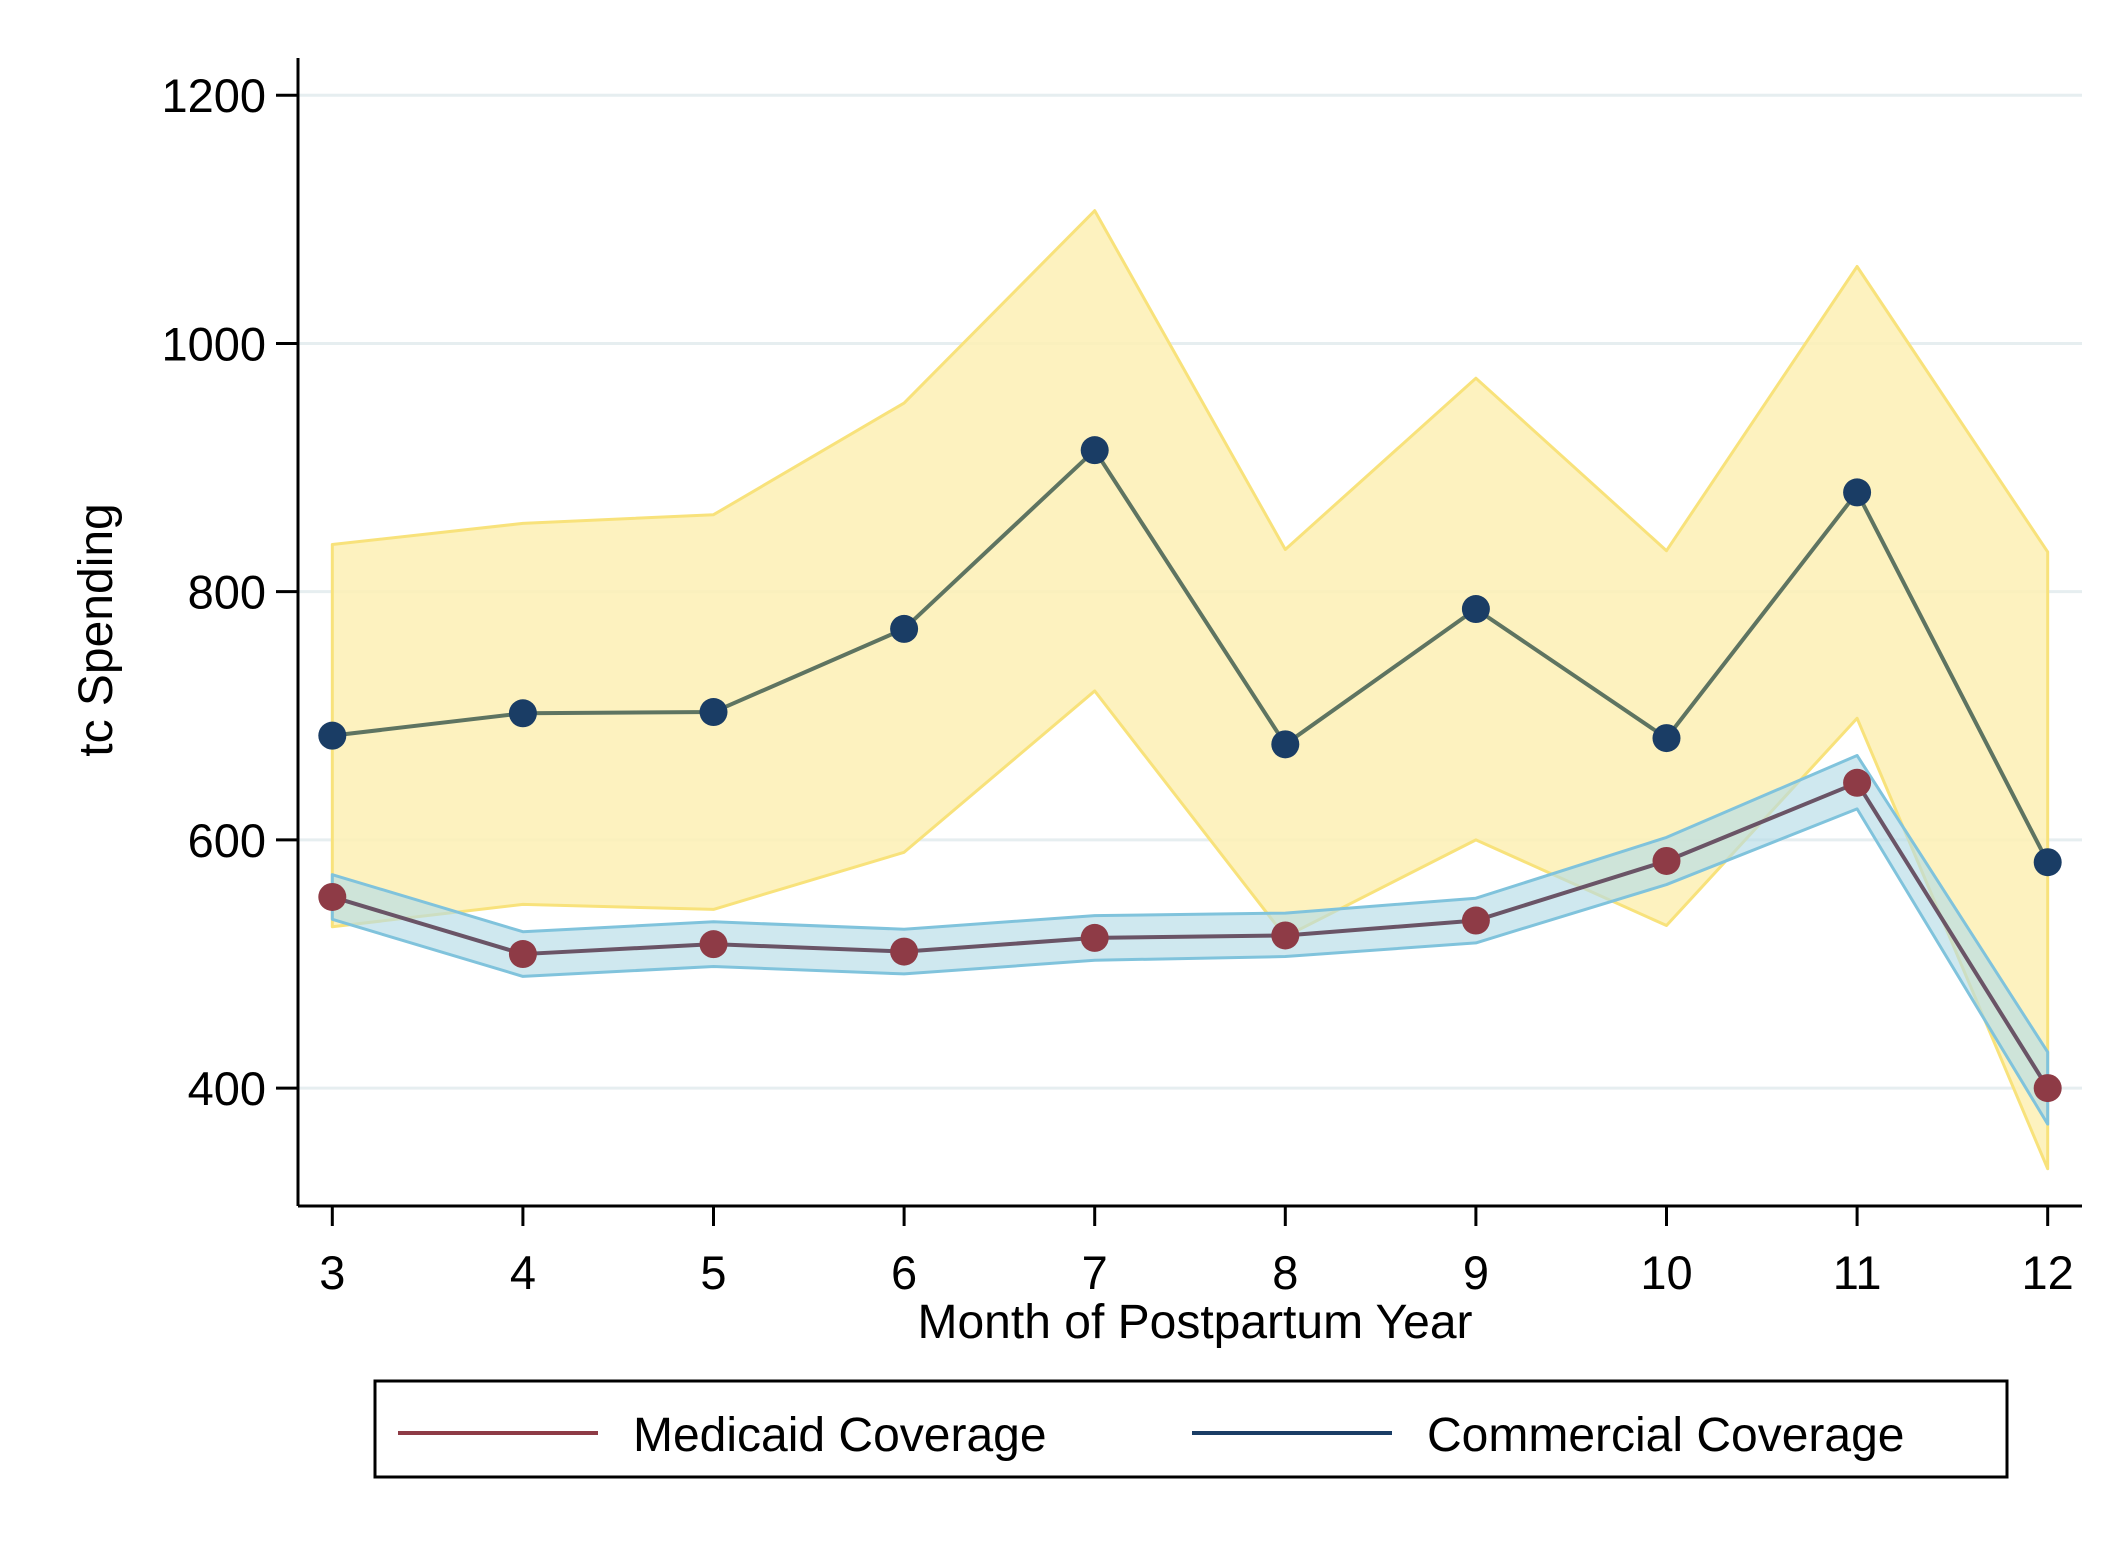 This screenshot has width=2124, height=1550. I want to click on y-tick-label-1000: 1000, so click(213, 343).